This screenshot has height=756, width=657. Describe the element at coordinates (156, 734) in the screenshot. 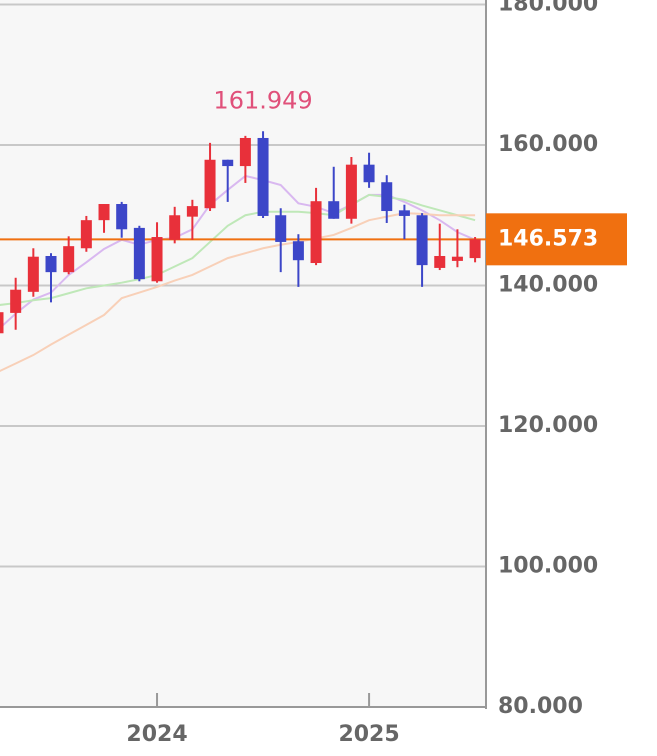

I see `x-tick-label: 2024` at that location.